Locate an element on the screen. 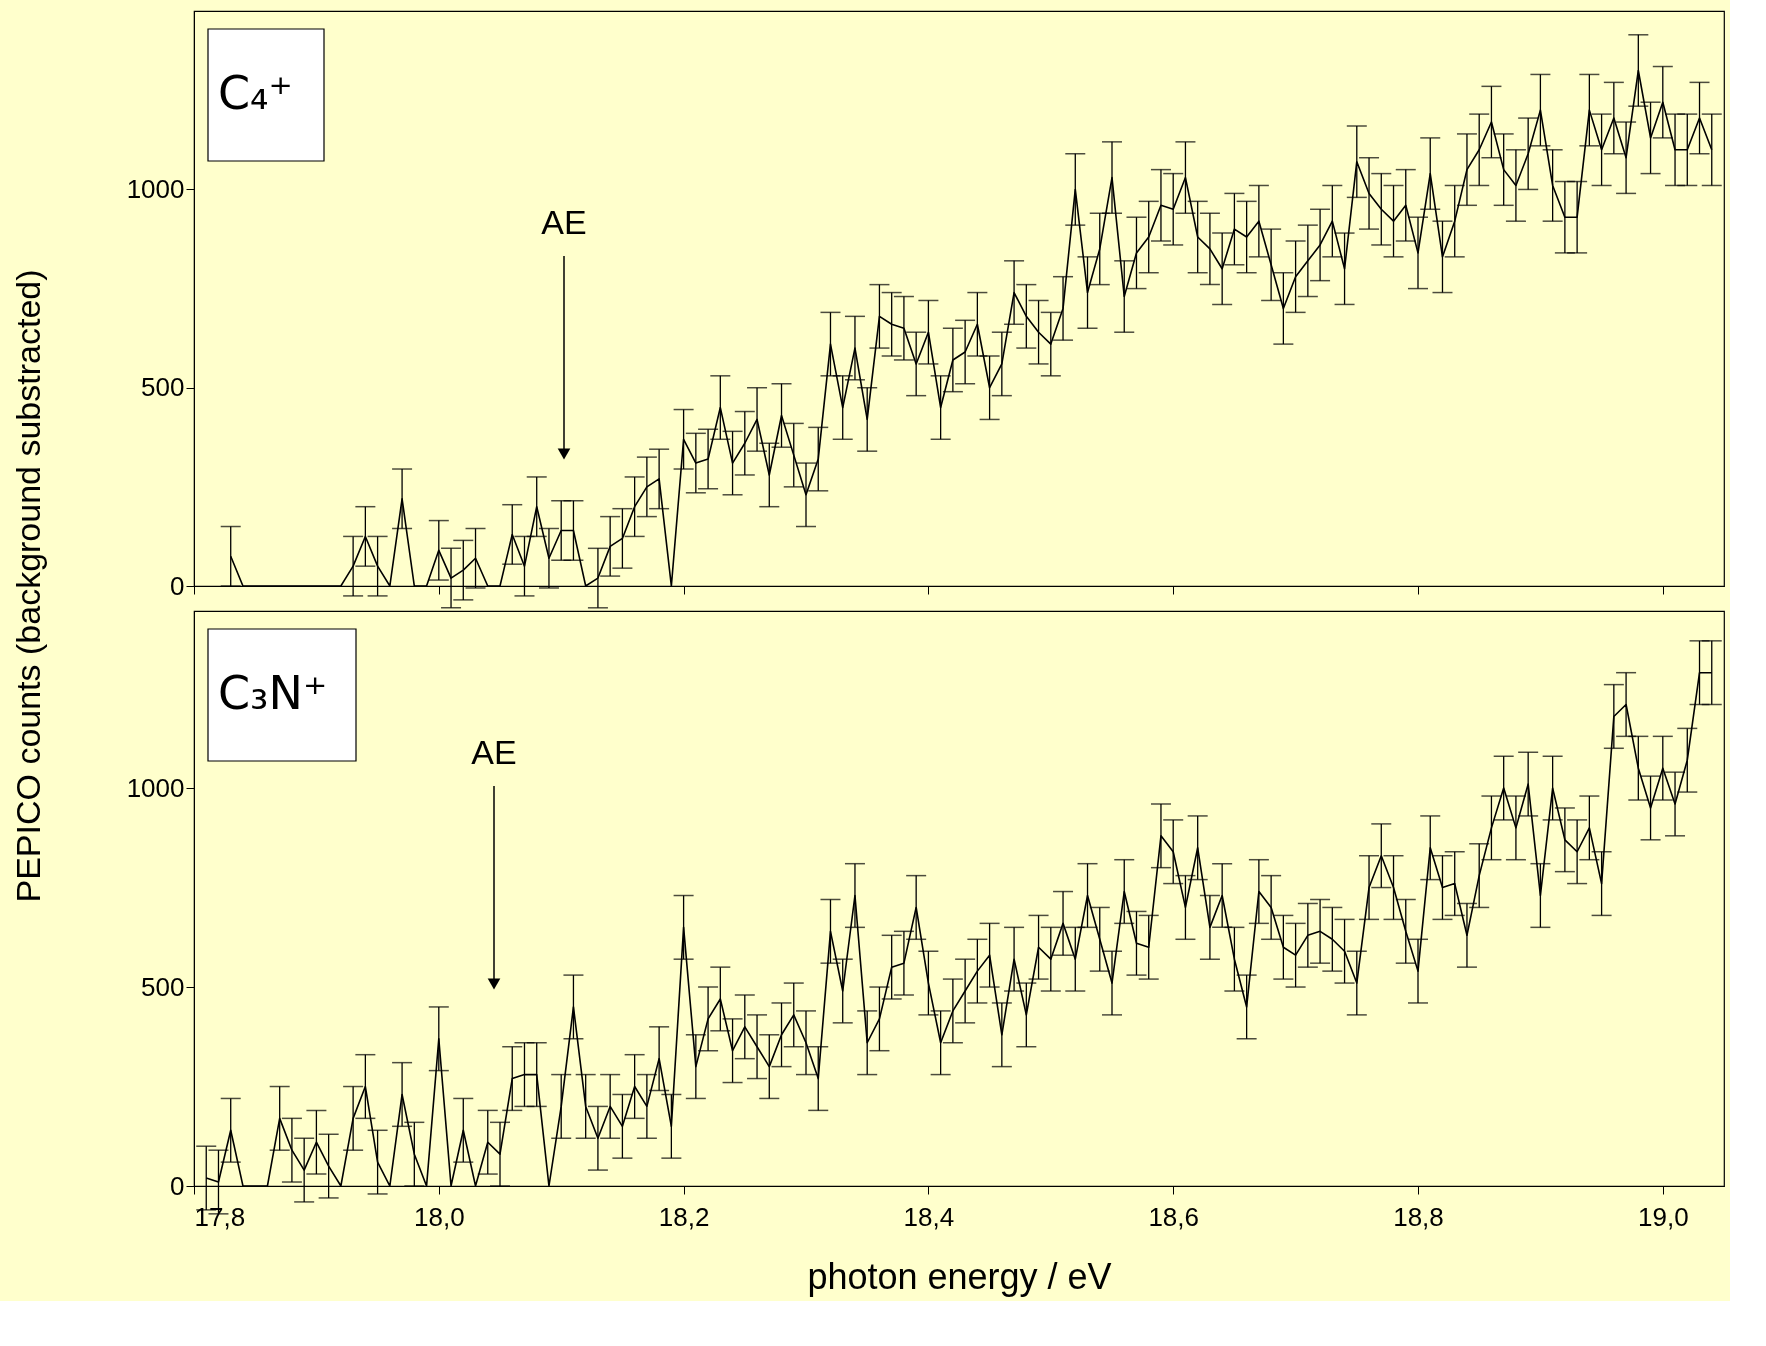 Image resolution: width=1766 pixels, height=1346 pixels. text: C₃N⁺ is located at coordinates (273, 693).